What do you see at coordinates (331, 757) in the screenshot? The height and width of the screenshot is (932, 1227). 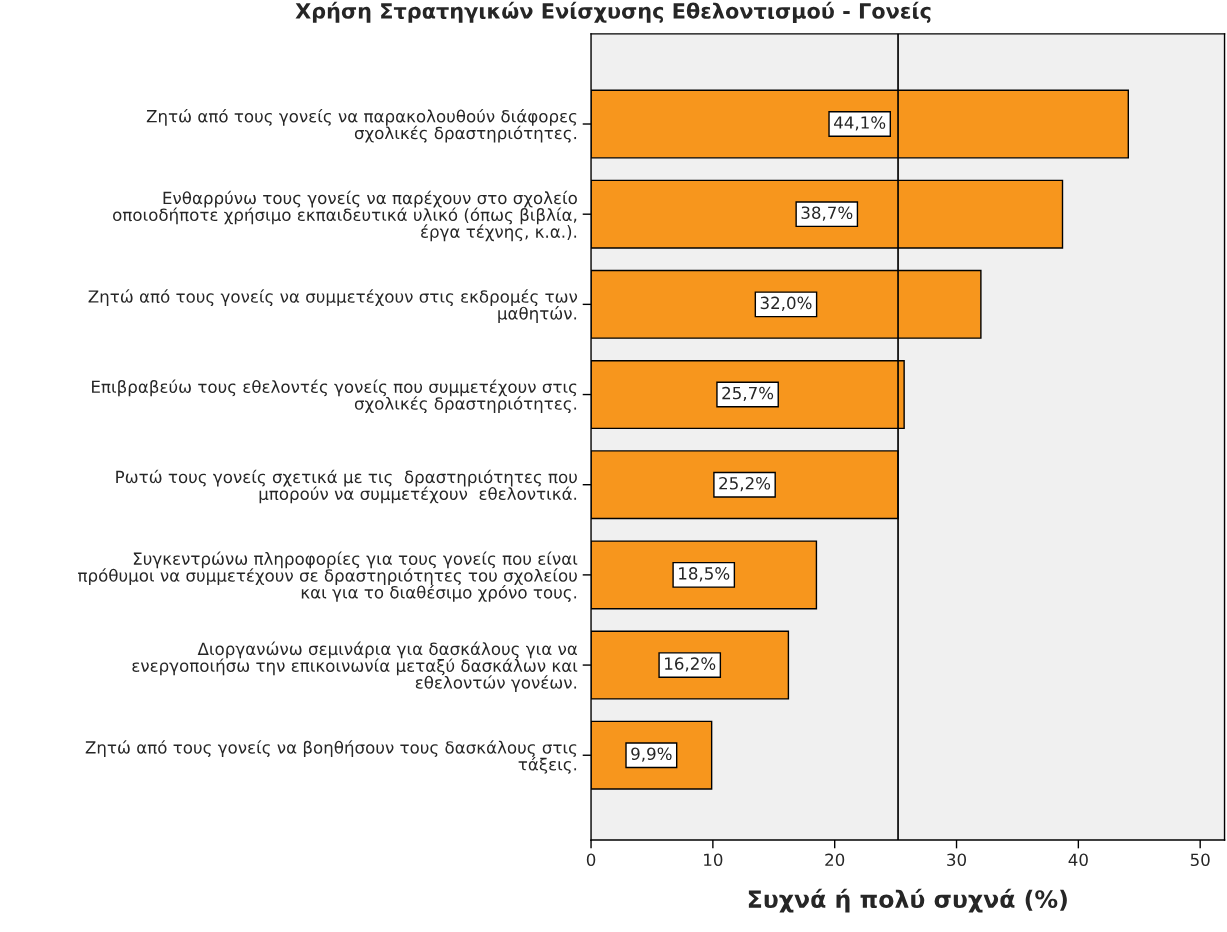 I see `y-tick-label: Ζητώ από τους γονείς να βοηθήσουν τους δασκάλους στις τάξεις.` at bounding box center [331, 757].